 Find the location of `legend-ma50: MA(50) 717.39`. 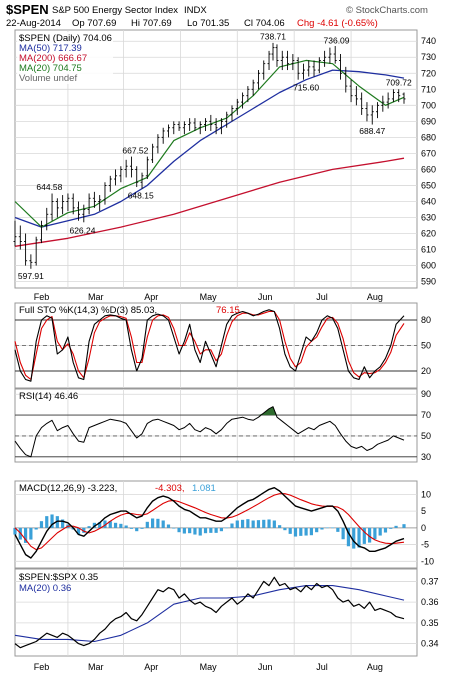

legend-ma50: MA(50) 717.39 is located at coordinates (50, 48).